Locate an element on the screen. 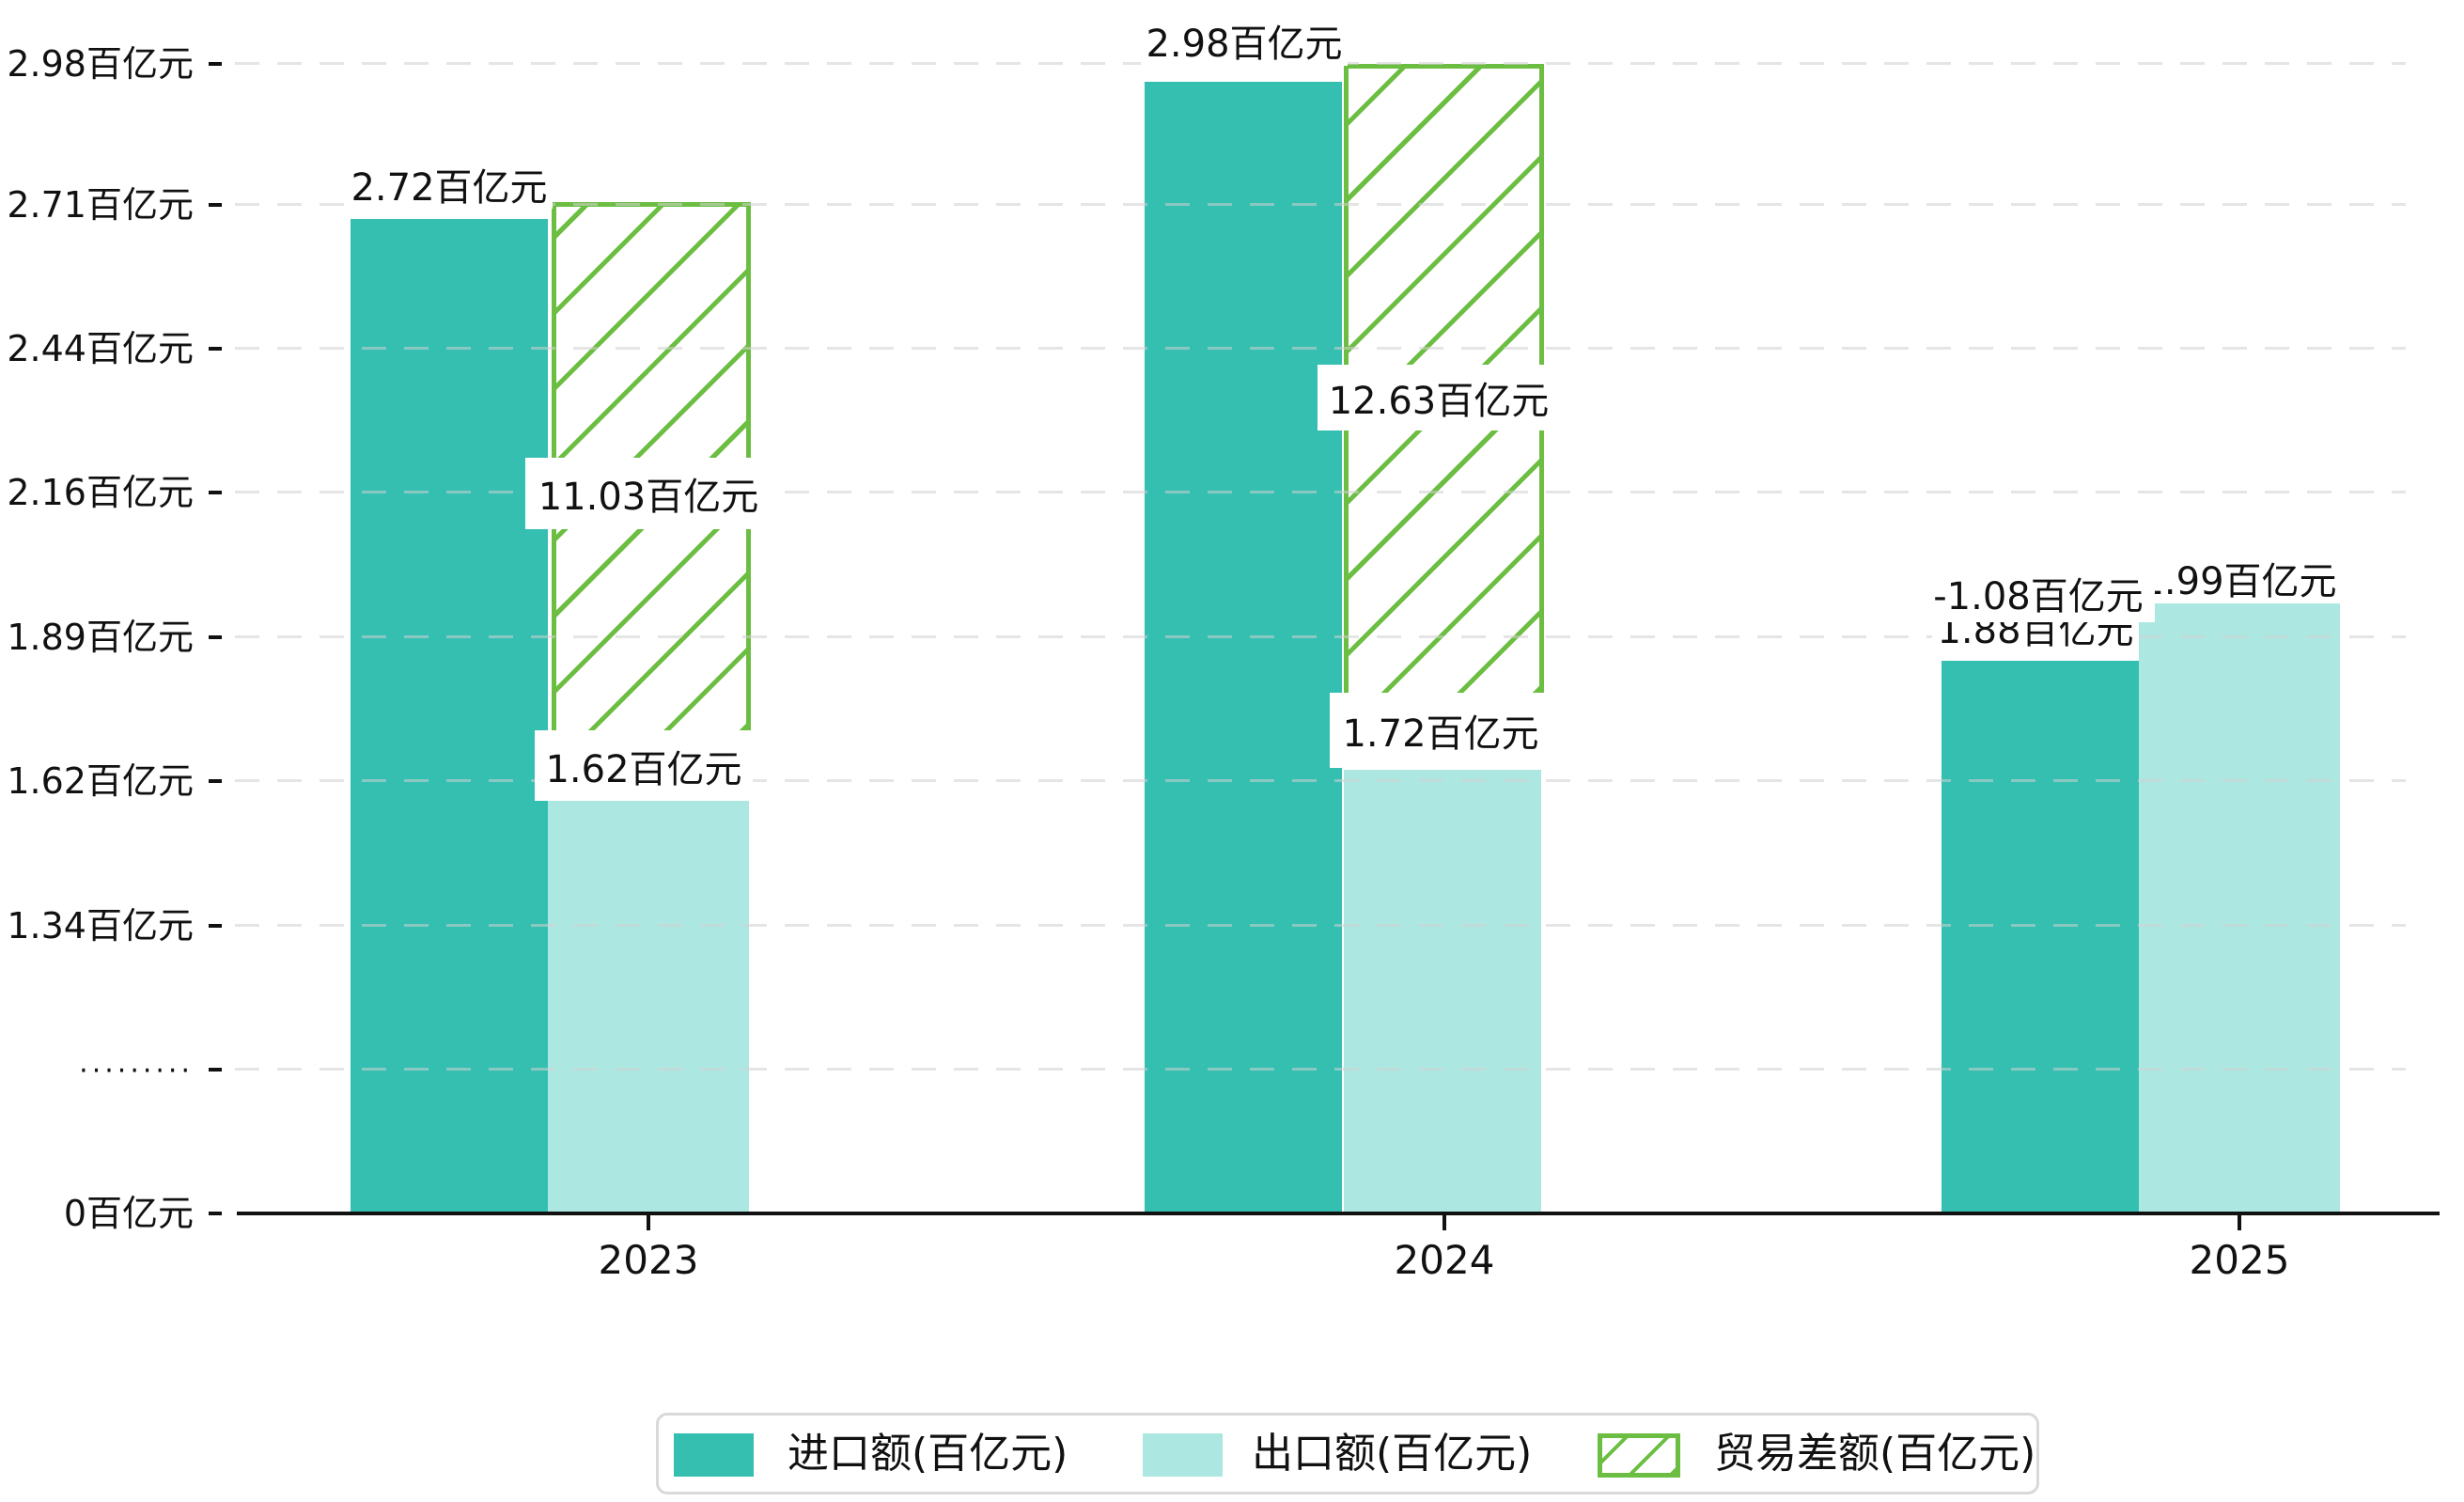 This screenshot has width=2464, height=1502. x-tick-label-2024: 2024 is located at coordinates (1444, 1260).